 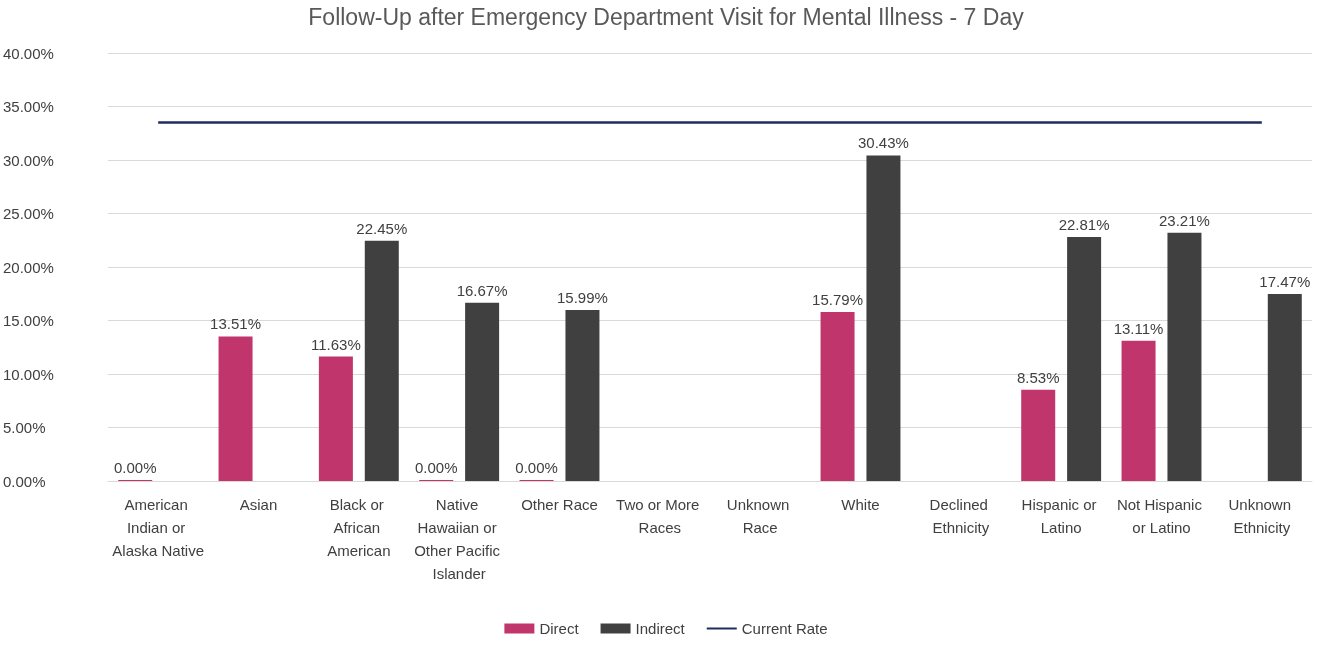 I want to click on y-tick-label: 15.00%, so click(x=28, y=320).